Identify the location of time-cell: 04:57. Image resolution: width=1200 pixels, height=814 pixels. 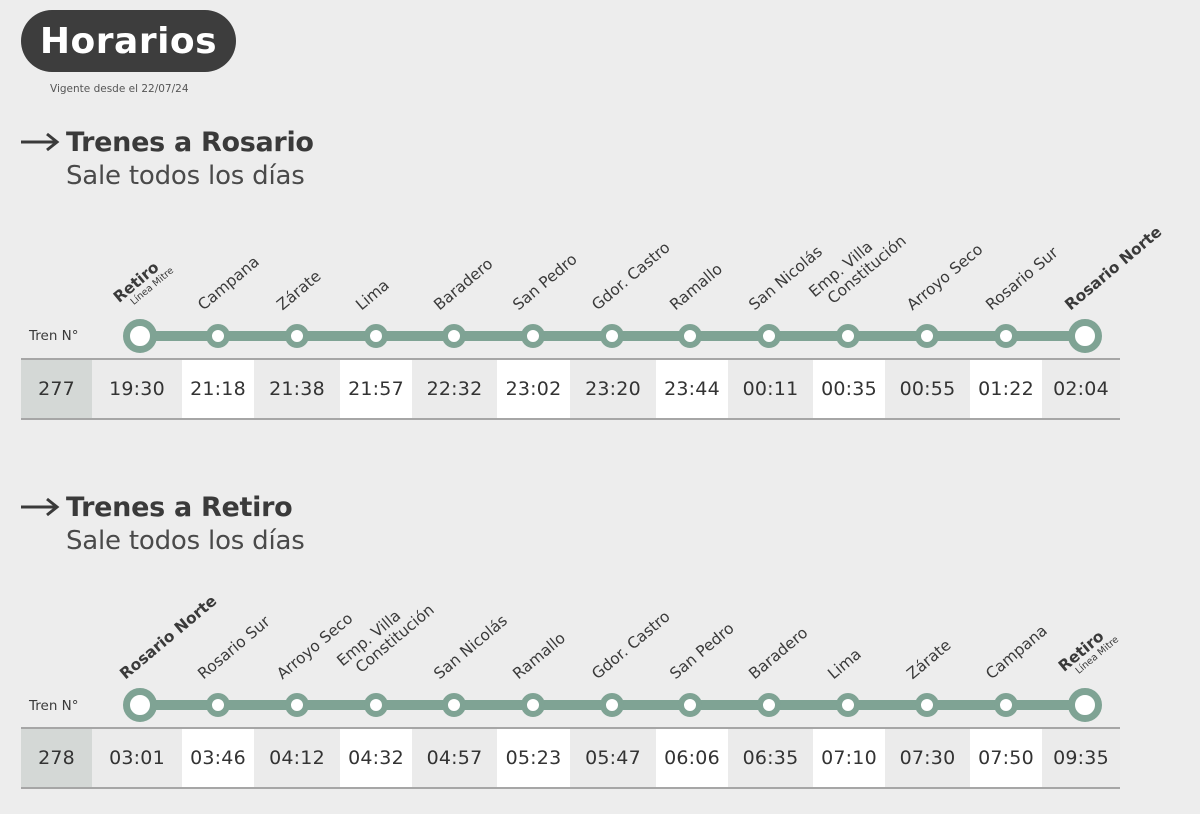
(454, 758).